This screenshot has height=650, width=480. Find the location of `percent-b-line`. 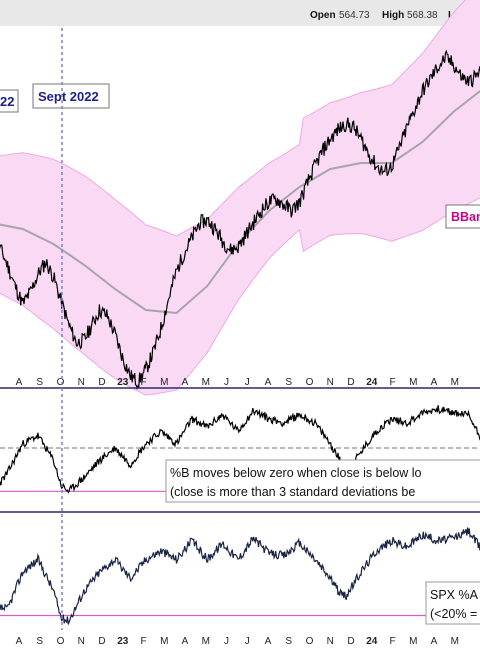

percent-b-line is located at coordinates (240, 449).